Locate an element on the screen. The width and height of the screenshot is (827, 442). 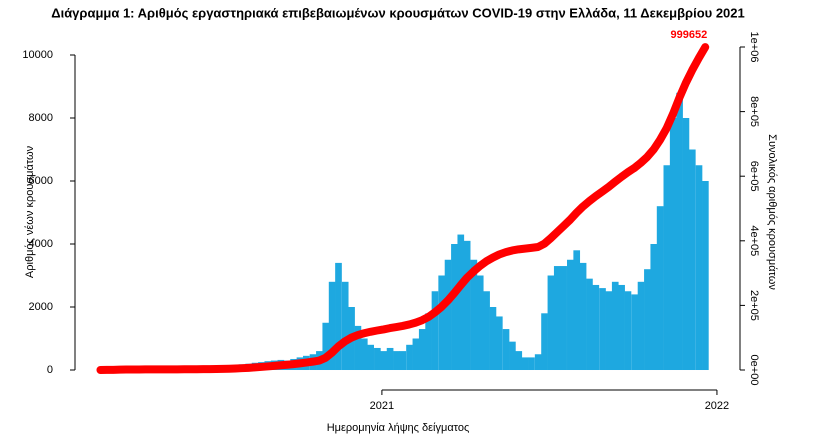
y2-tick-label: 1e+06 is located at coordinates (754, 47).